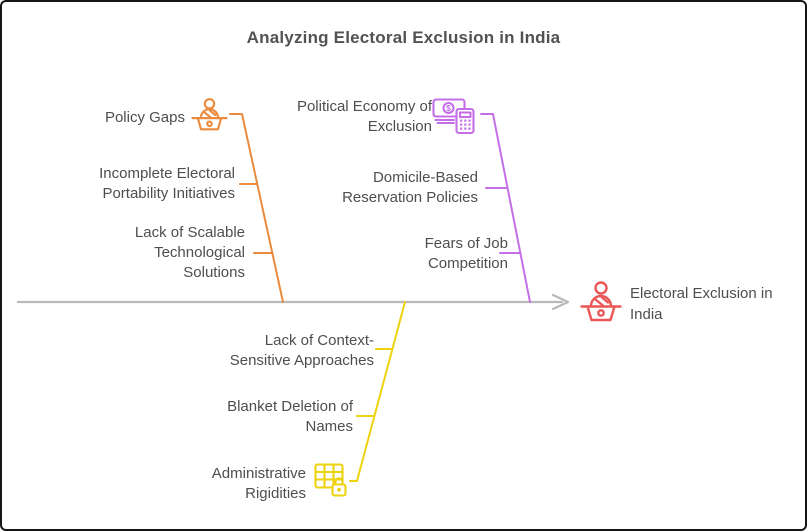 This screenshot has width=807, height=531. What do you see at coordinates (453, 116) in the screenshot?
I see `money-calculator-icon: $` at bounding box center [453, 116].